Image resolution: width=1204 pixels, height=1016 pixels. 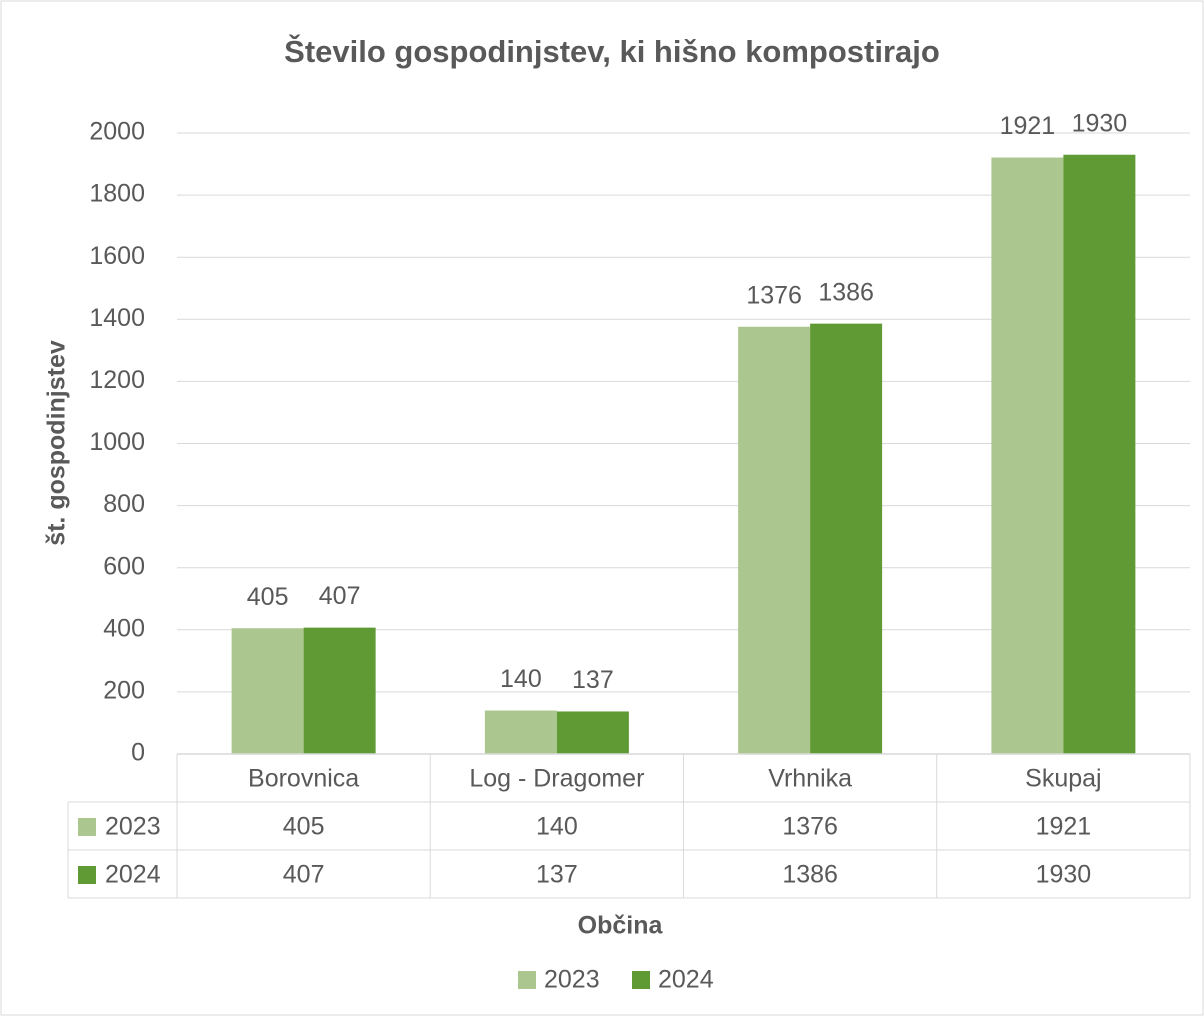 What do you see at coordinates (304, 827) in the screenshot?
I see `table-cell: 405` at bounding box center [304, 827].